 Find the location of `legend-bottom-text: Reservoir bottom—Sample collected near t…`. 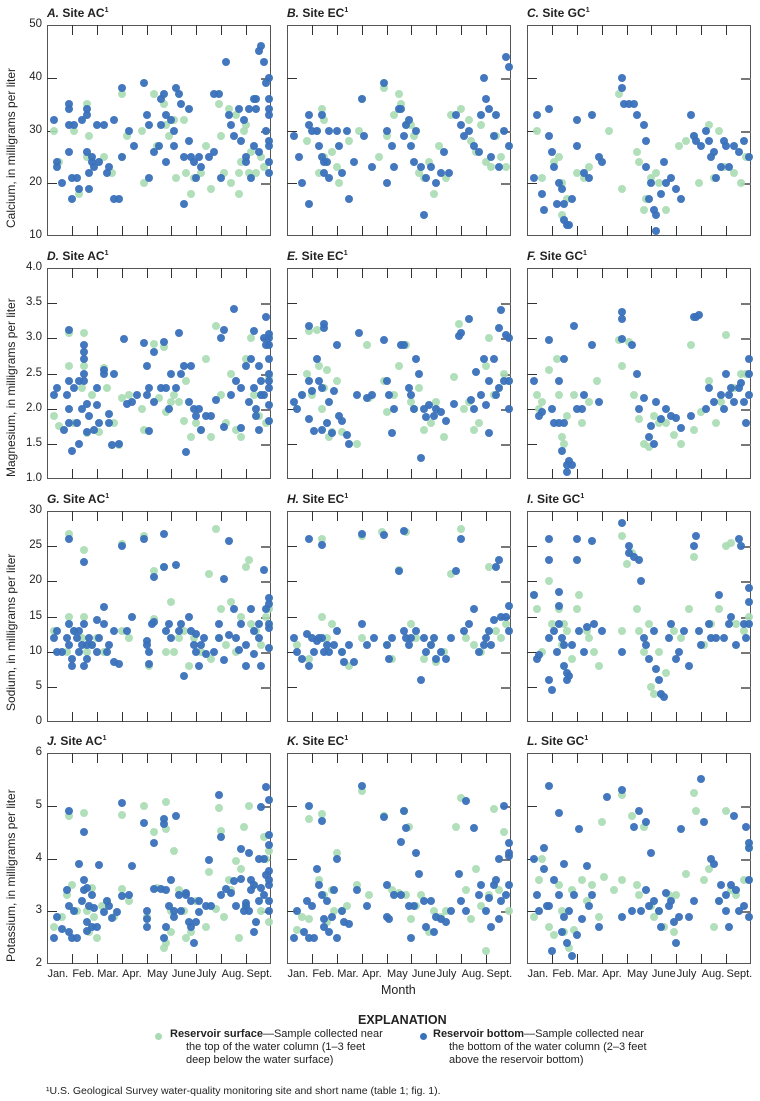

legend-bottom-text: Reservoir bottom—Sample collected near t… is located at coordinates (540, 1047).